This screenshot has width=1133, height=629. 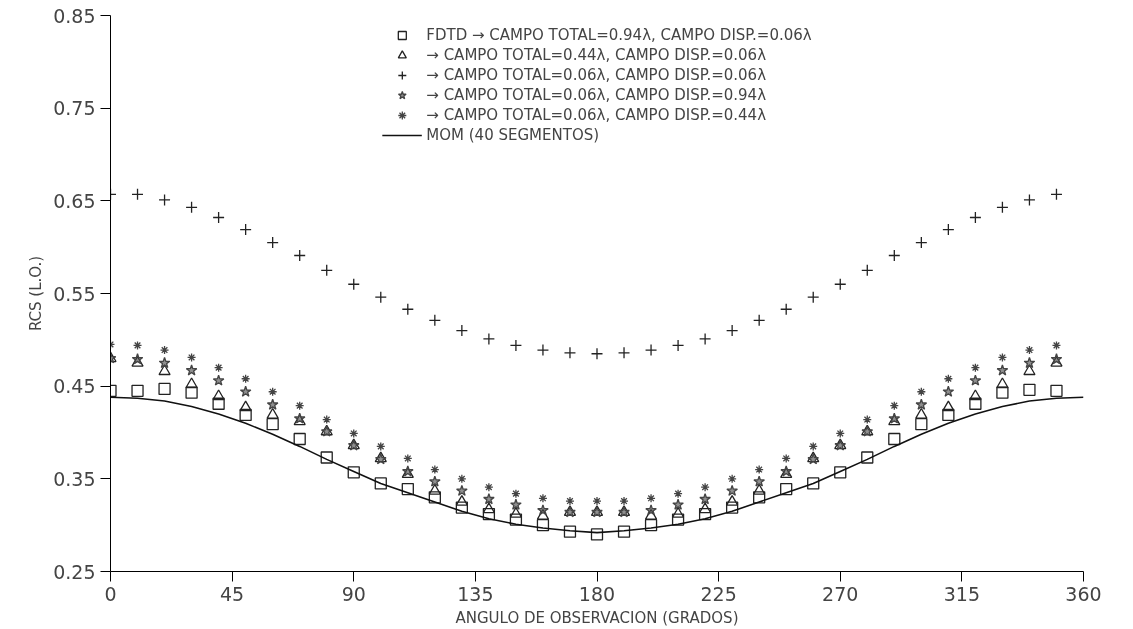 I want to click on y-tick-label: 0.25, so click(x=74, y=571).